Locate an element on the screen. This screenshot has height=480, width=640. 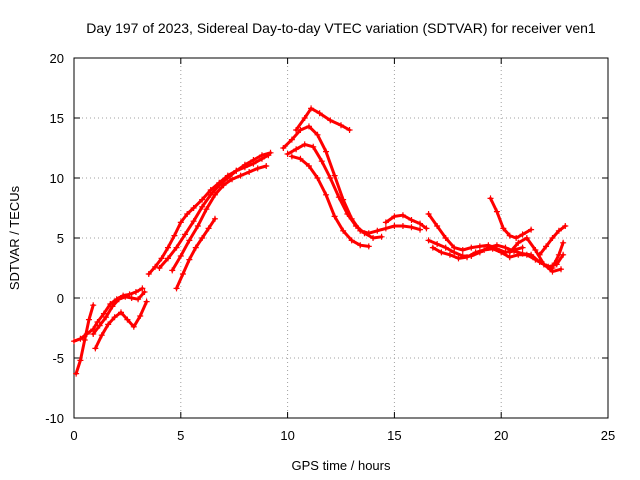
y-tick-label: -5 is located at coordinates (58, 358).